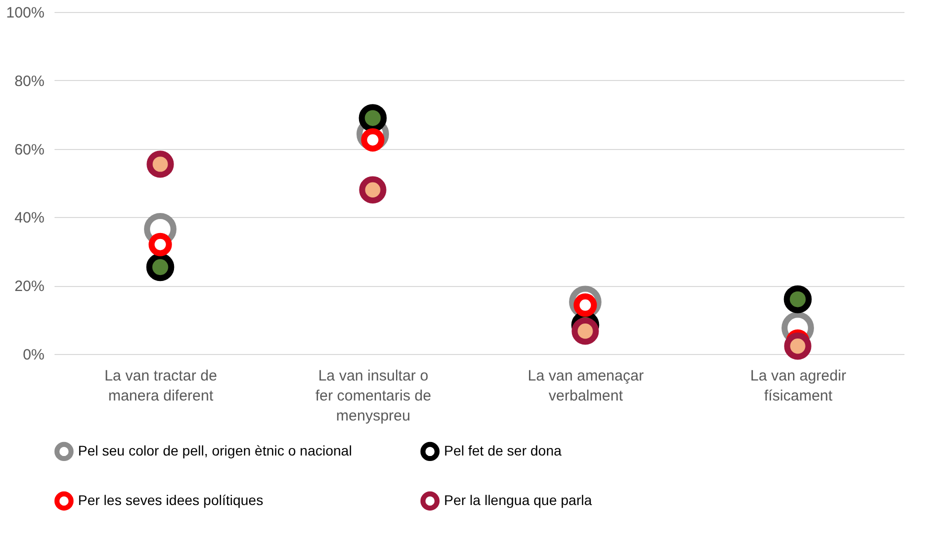  What do you see at coordinates (586, 386) in the screenshot?
I see `x-tick-label: La van amenaçar verbalment` at bounding box center [586, 386].